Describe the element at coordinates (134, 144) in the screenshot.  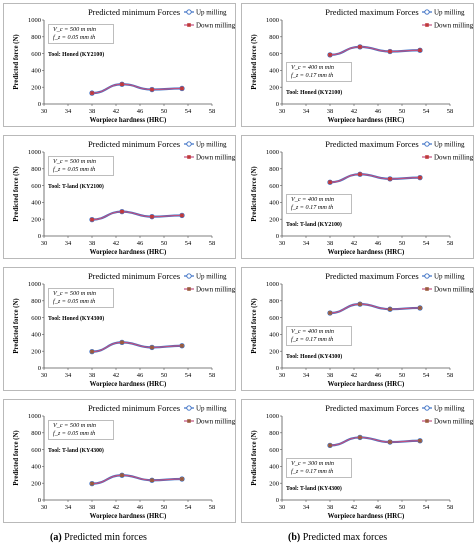
I see `chart-title: Predicted minimum Forces` at that location.